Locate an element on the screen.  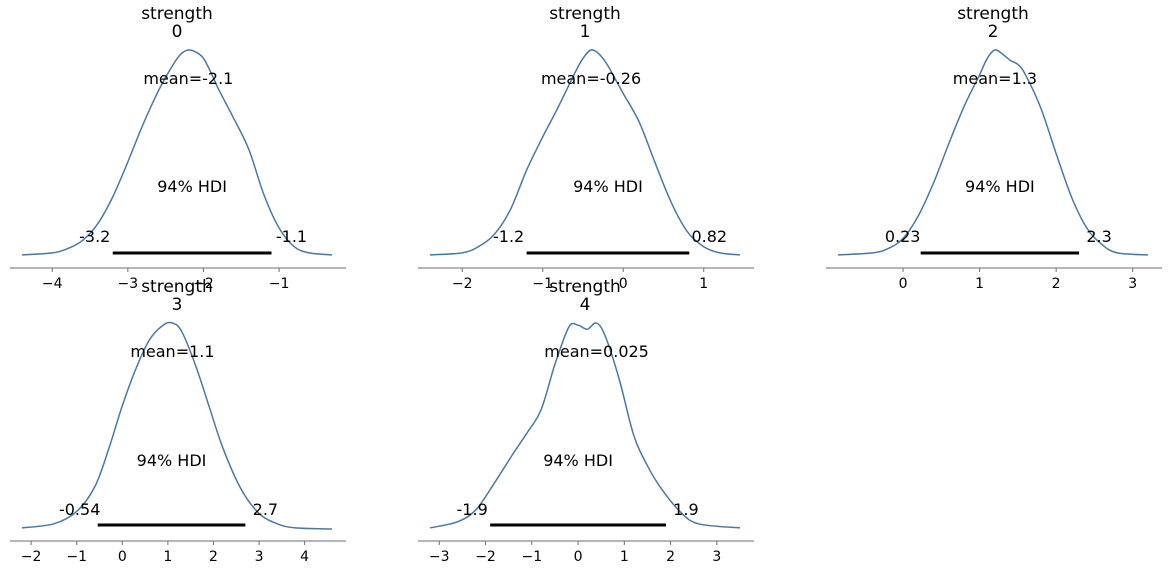
mean-label: mean=1.3 is located at coordinates (995, 78).